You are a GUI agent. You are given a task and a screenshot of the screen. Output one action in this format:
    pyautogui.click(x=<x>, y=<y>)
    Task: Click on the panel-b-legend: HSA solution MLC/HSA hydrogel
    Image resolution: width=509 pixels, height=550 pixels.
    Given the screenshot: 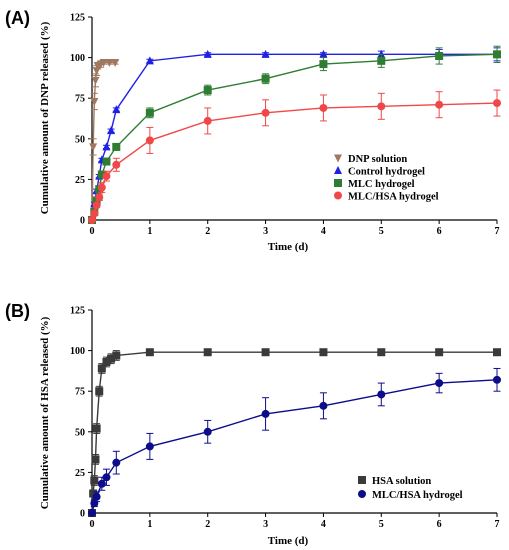 What is the action you would take?
    pyautogui.click(x=410, y=488)
    